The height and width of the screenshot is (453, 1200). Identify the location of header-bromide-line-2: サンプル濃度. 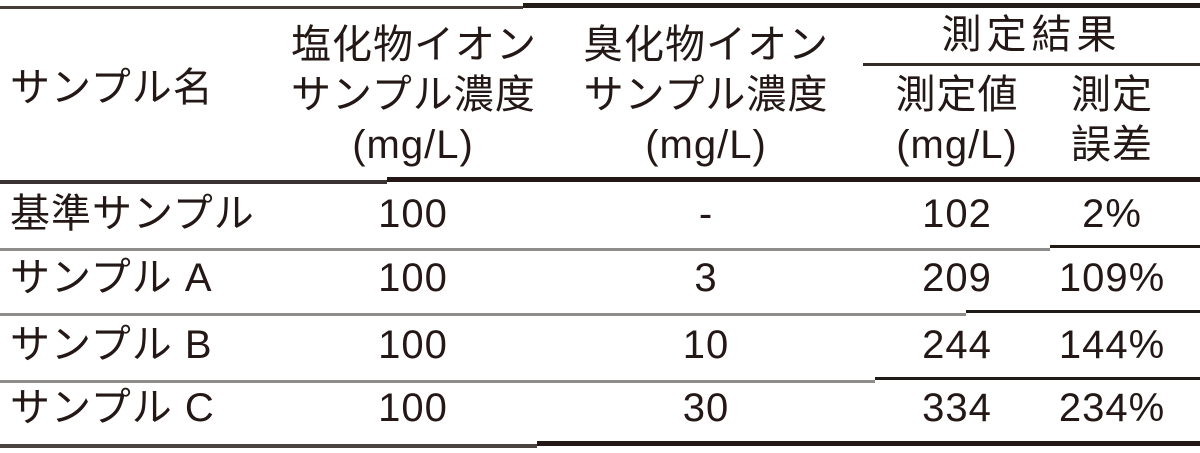
(706, 95).